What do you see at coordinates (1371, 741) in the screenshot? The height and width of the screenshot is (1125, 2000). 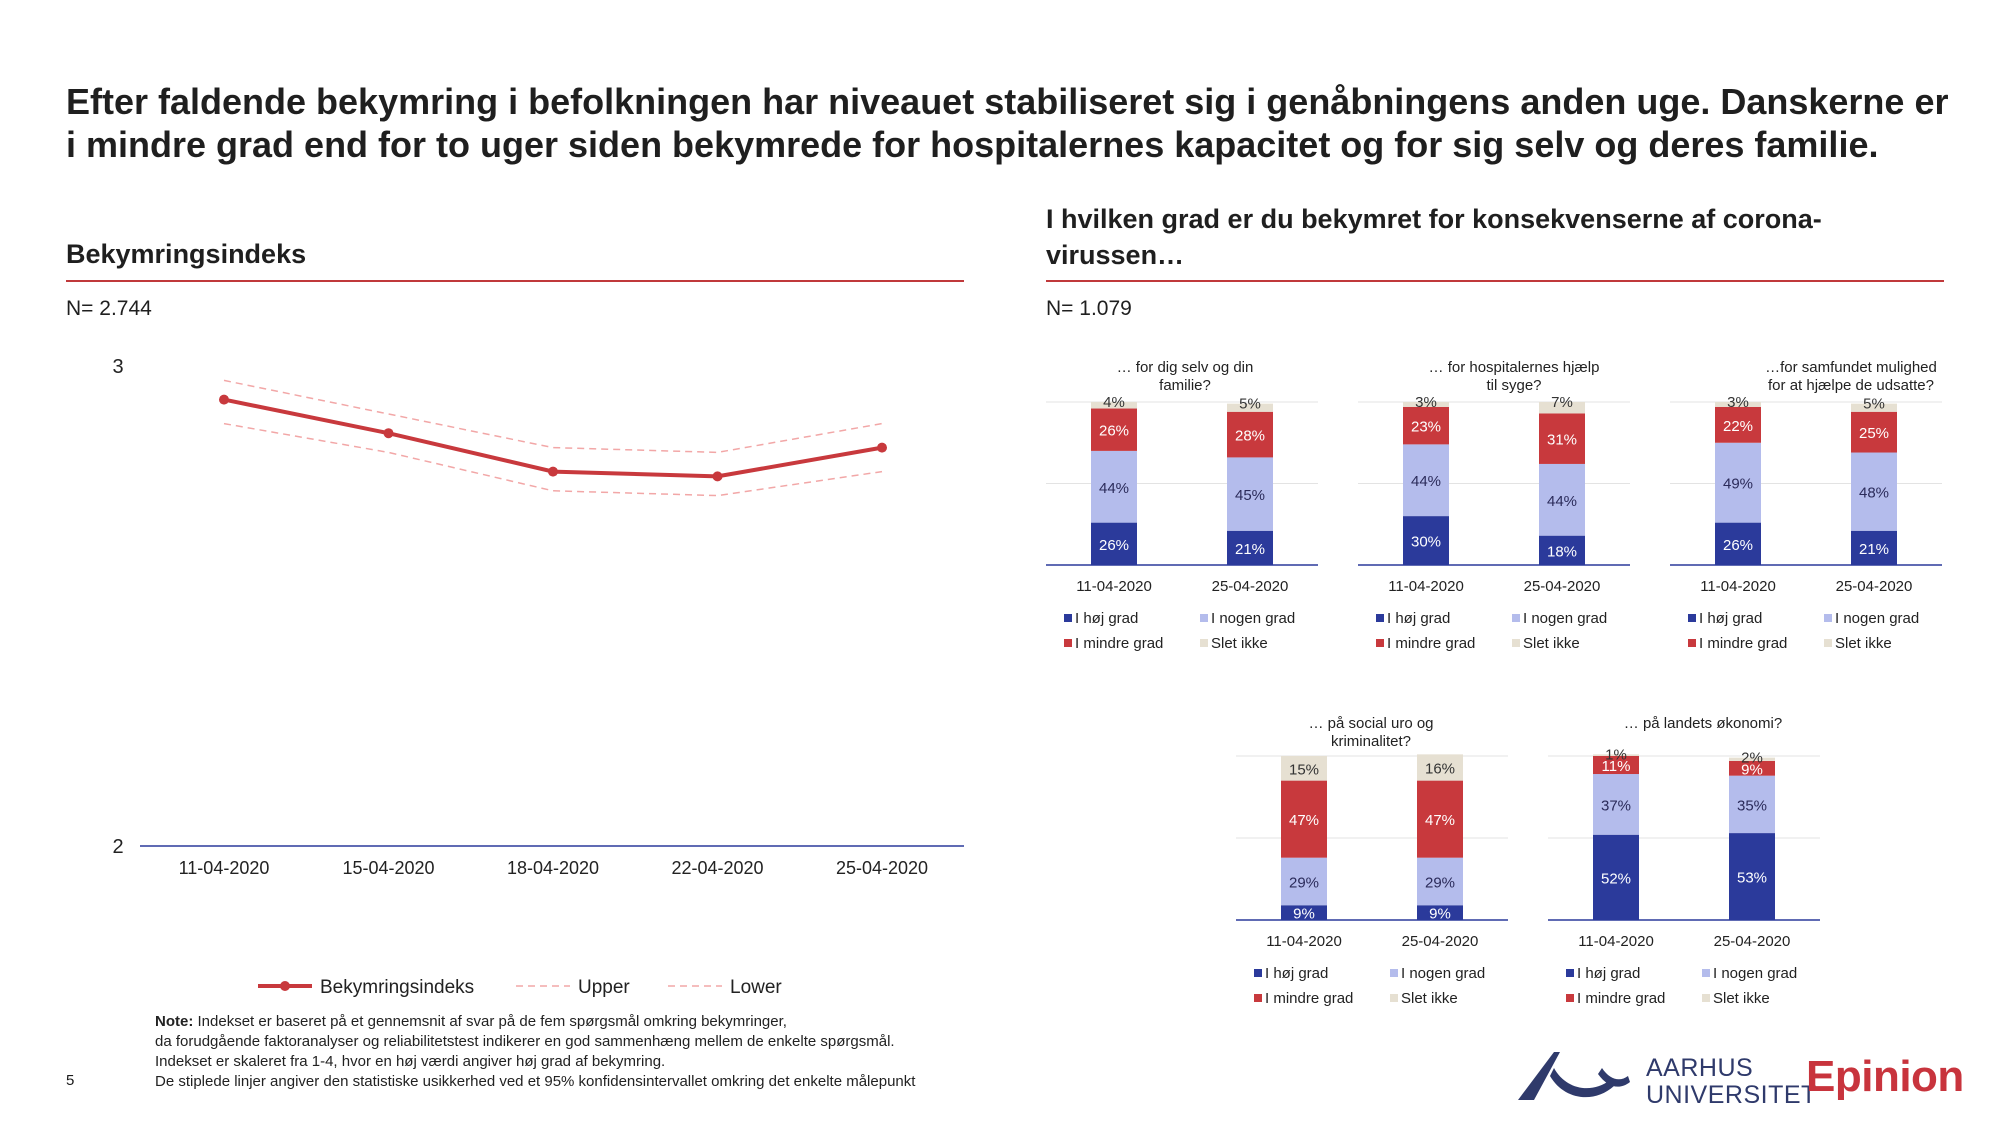 I see `panel-title: kriminalitet?` at bounding box center [1371, 741].